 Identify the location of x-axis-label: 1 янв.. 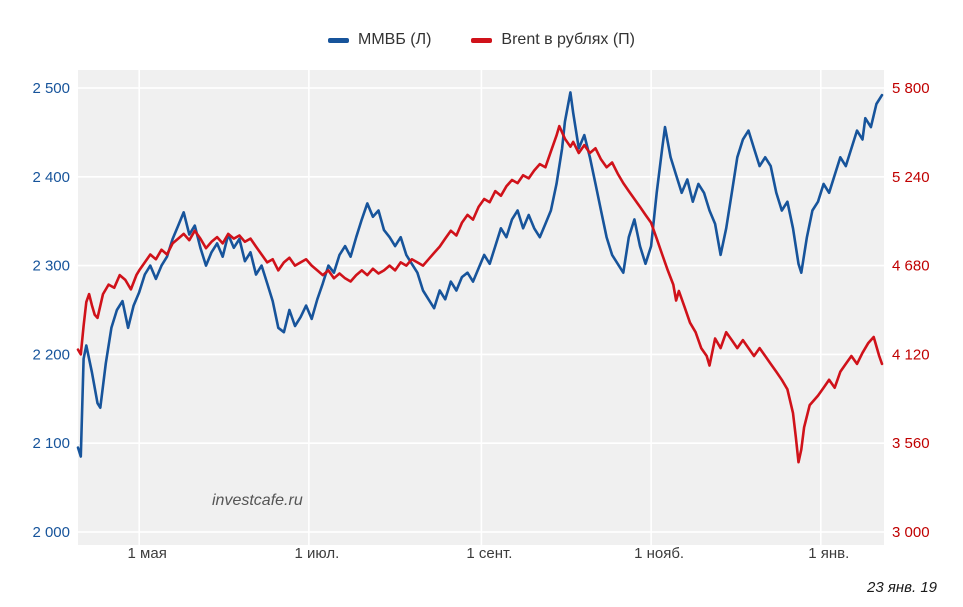
(828, 553).